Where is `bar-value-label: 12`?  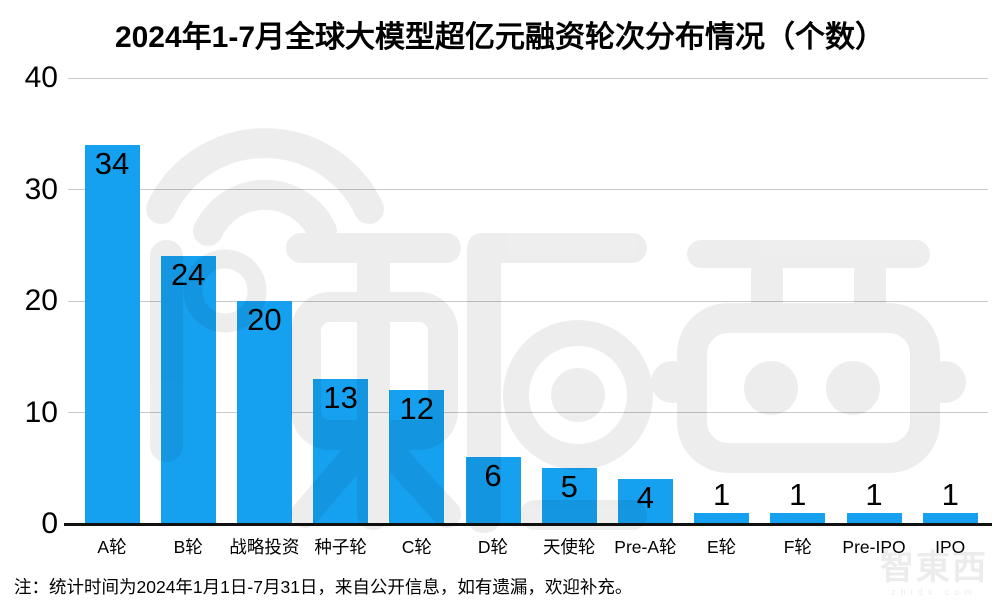 bar-value-label: 12 is located at coordinates (417, 409).